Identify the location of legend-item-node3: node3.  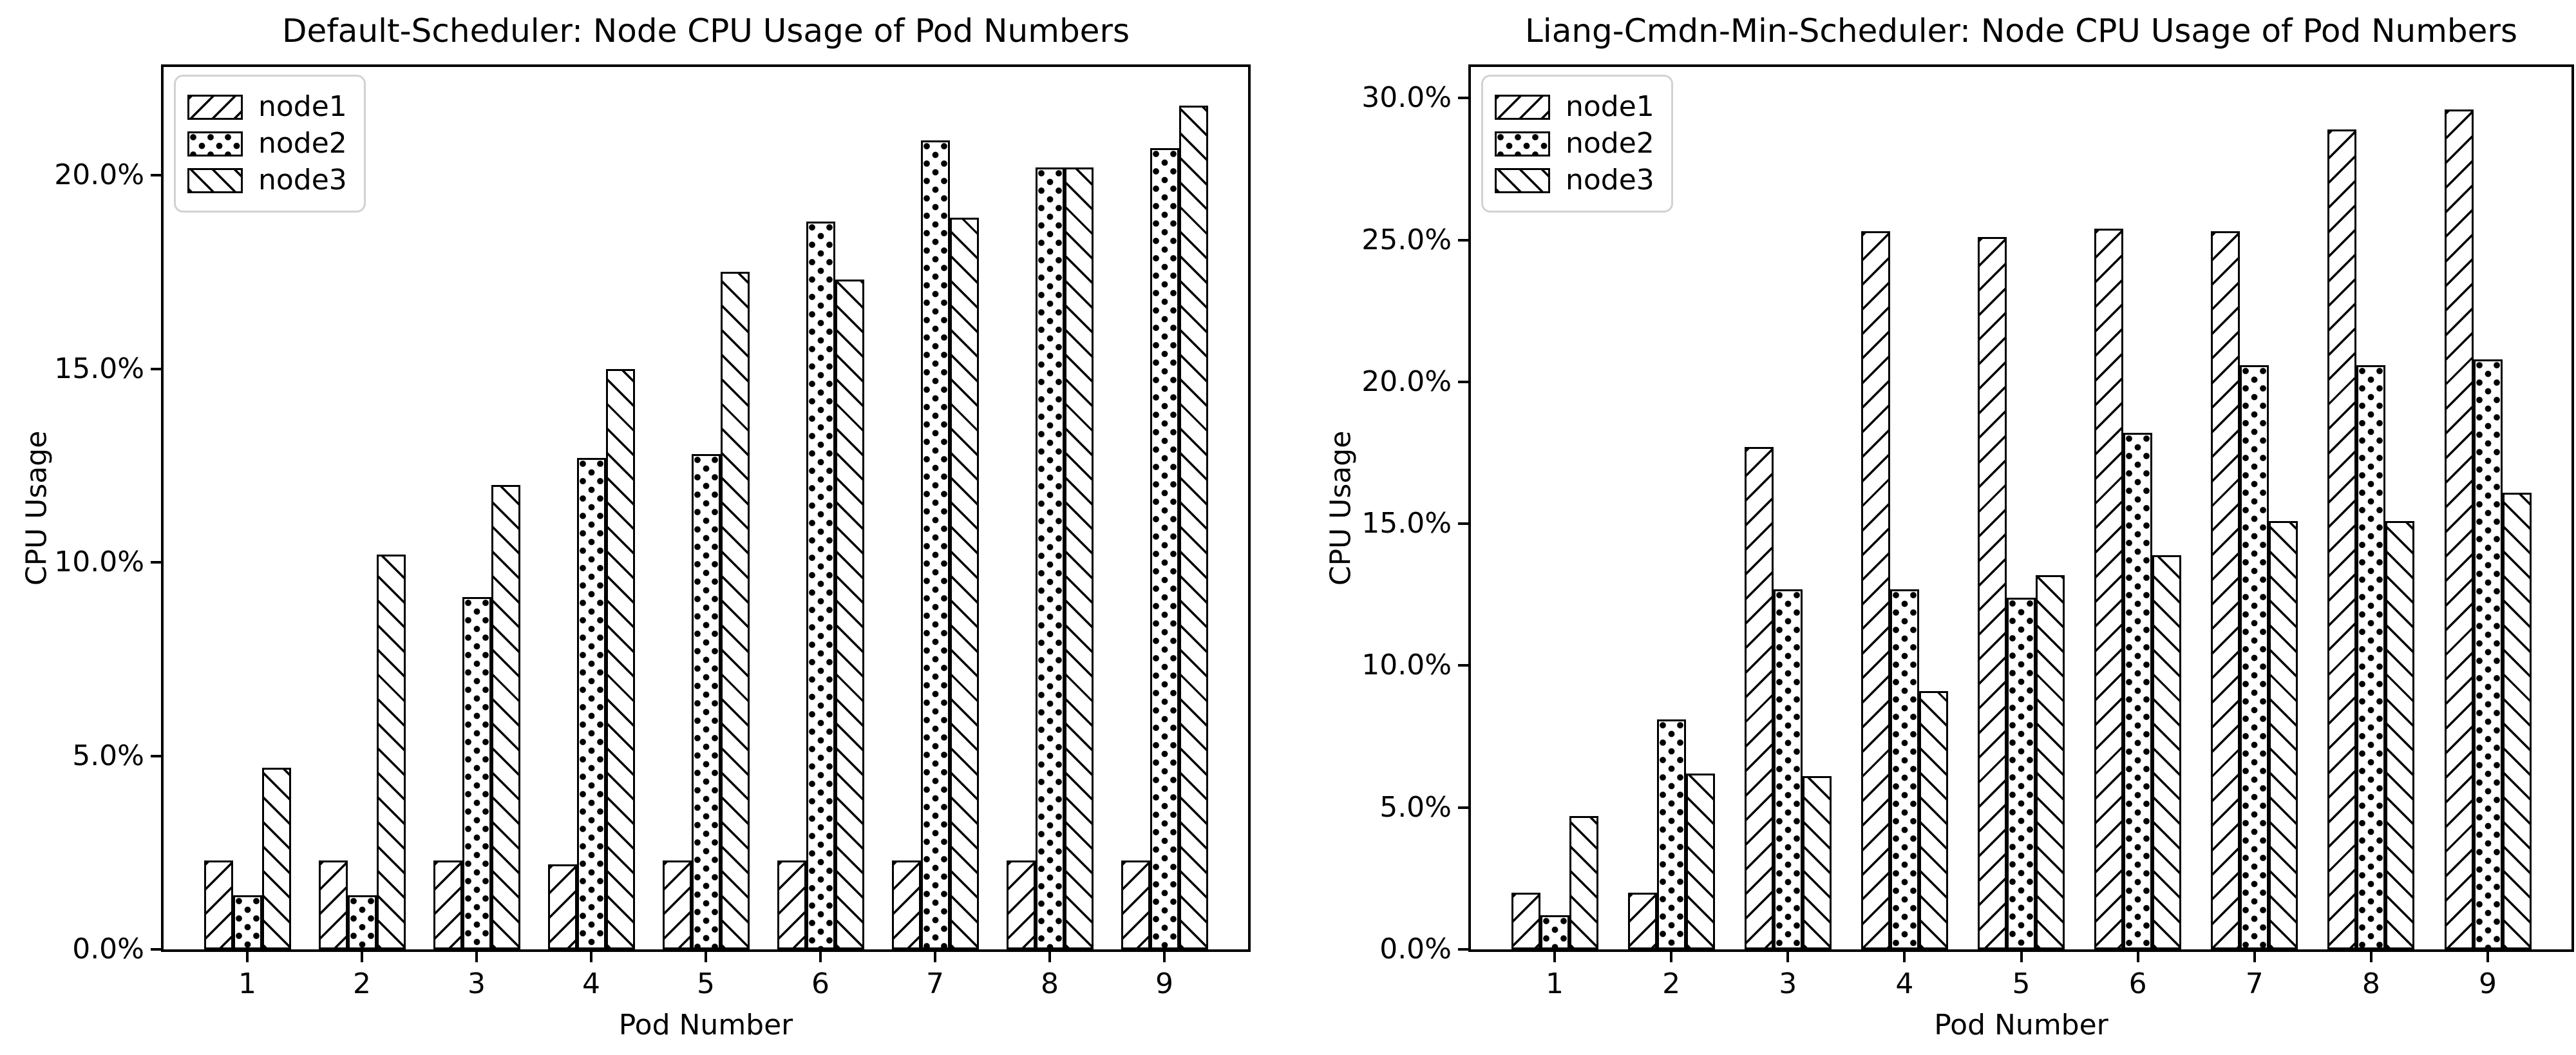
(1574, 181).